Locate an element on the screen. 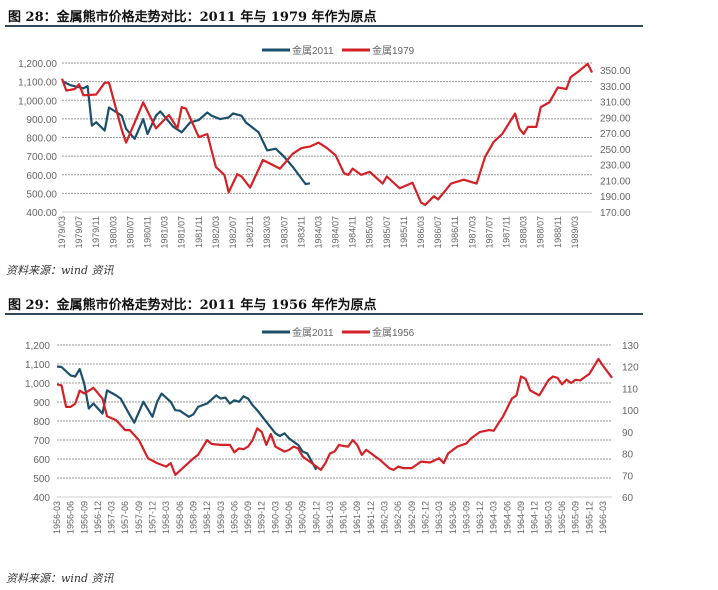 The image size is (718, 590). right-axis-tick-label: 110 is located at coordinates (630, 389).